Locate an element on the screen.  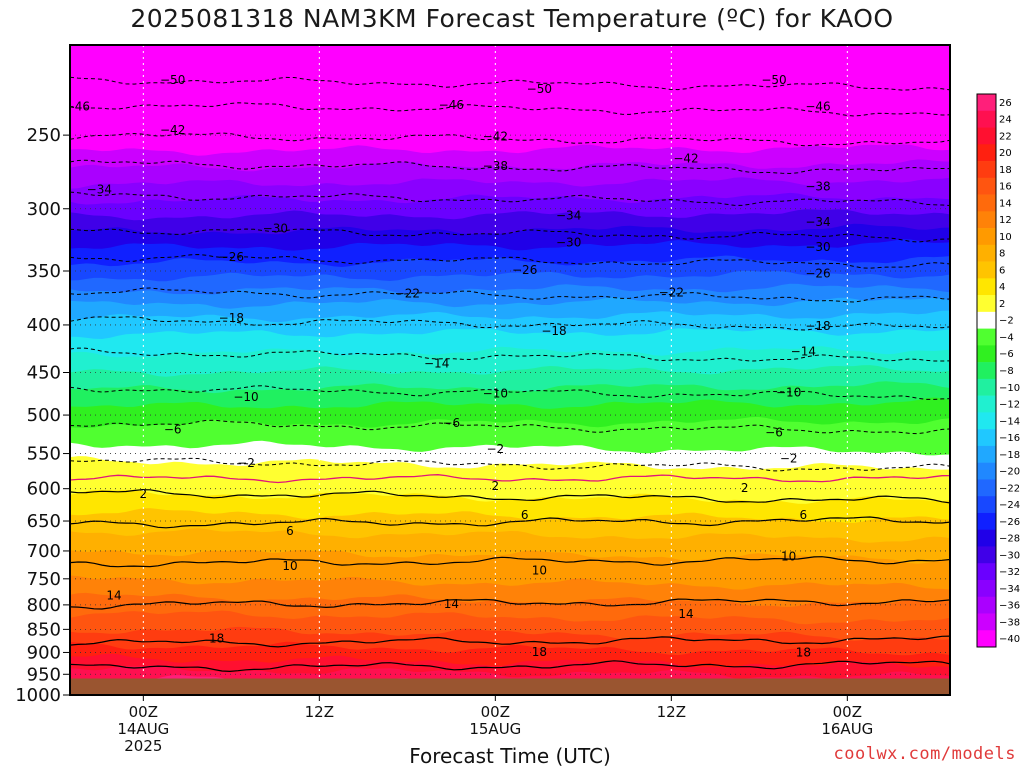
colorbar-label: −34 is located at coordinates (1009, 589).